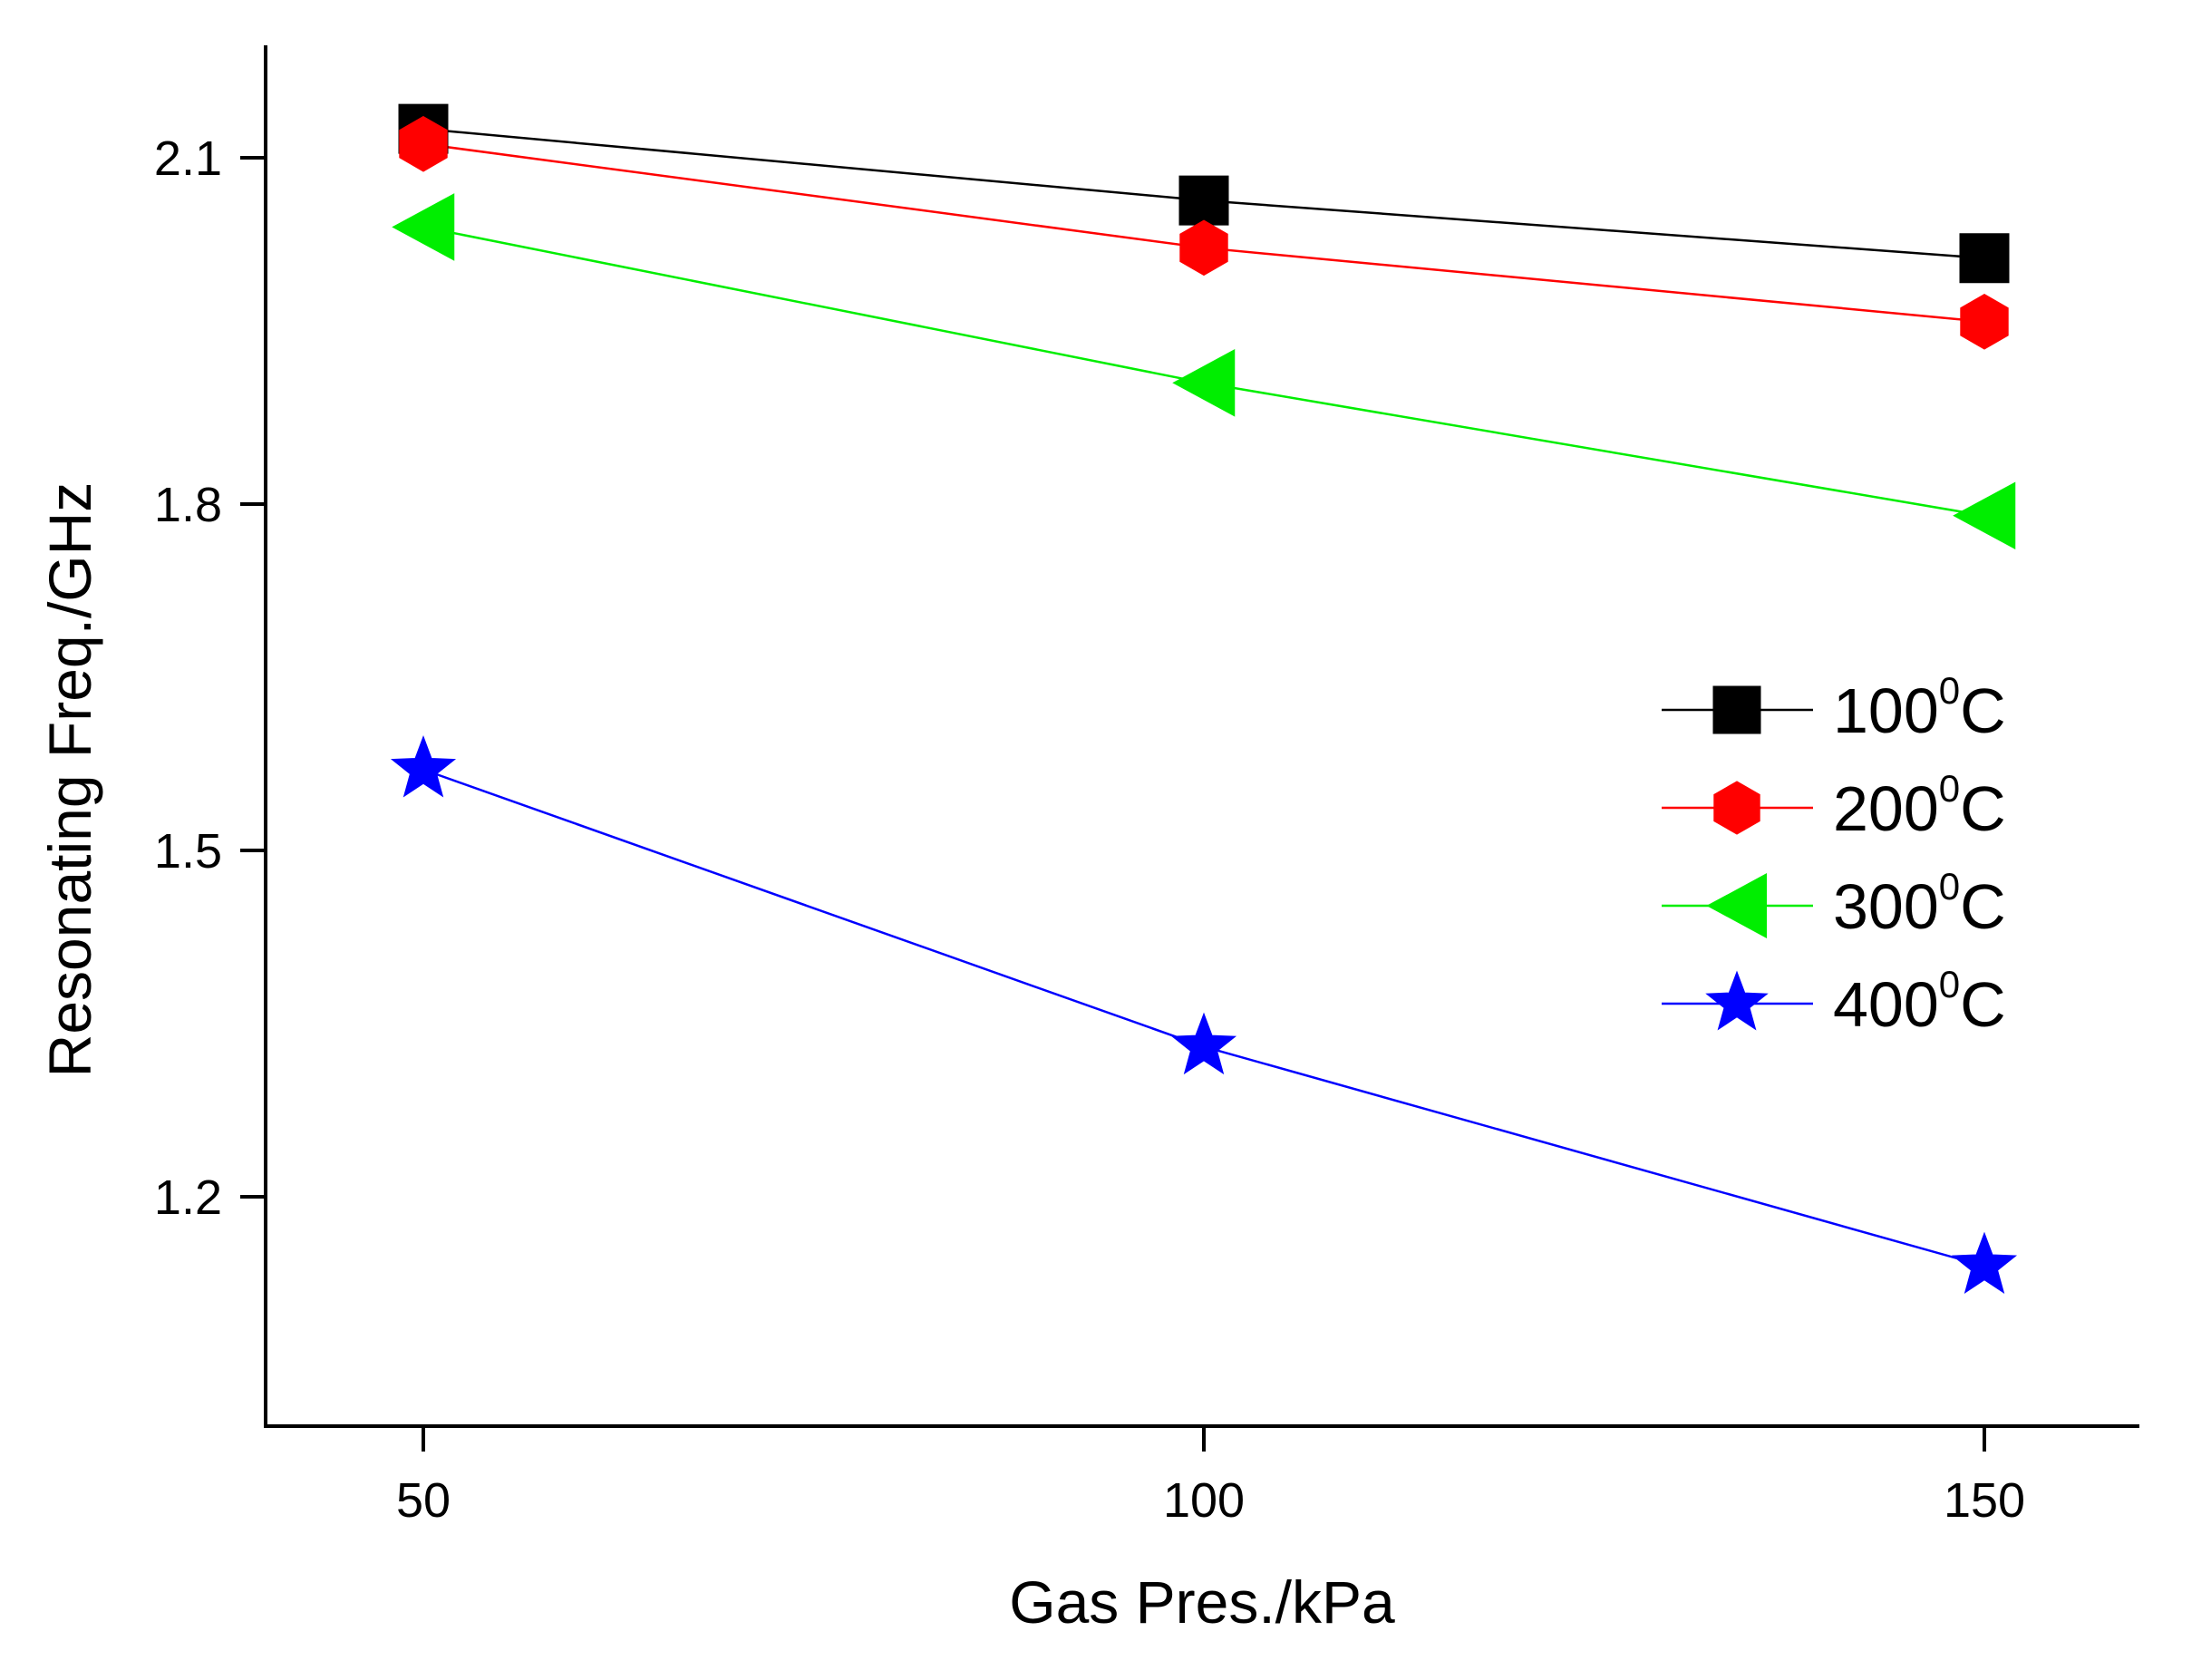 Image resolution: width=2211 pixels, height=1680 pixels. What do you see at coordinates (1202, 1602) in the screenshot?
I see `x-axis-title: Gas Pres./kPa` at bounding box center [1202, 1602].